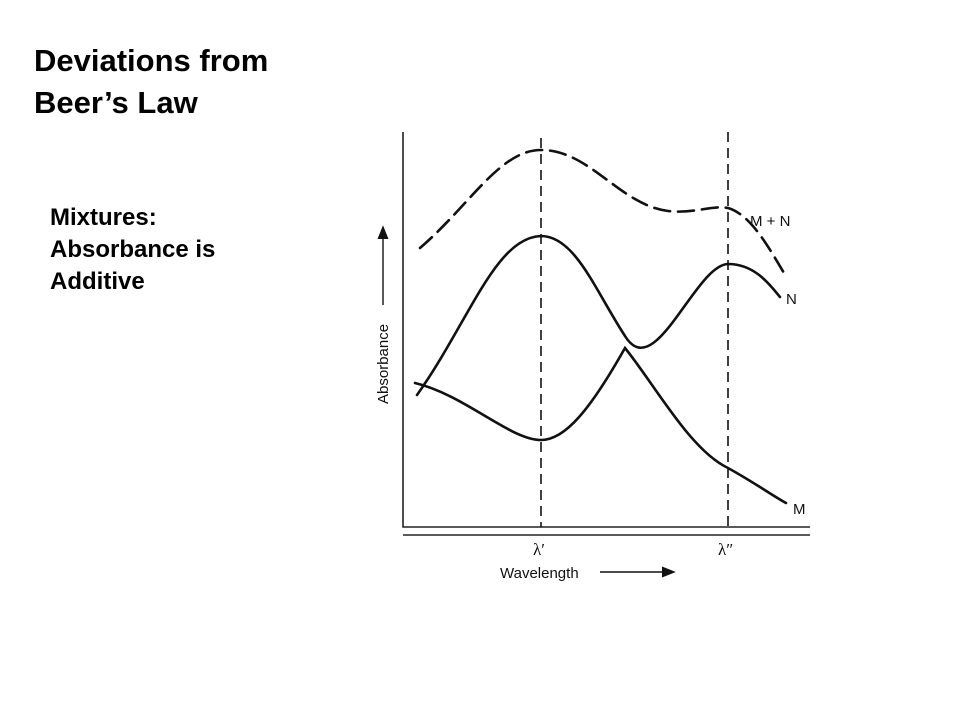 The image size is (960, 720). I want to click on label-mixture: M + N, so click(770, 221).